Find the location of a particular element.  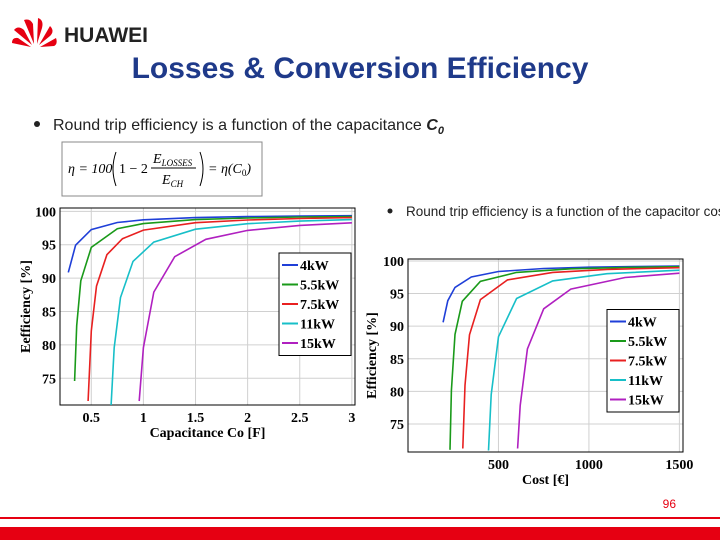

x-tick-label: 1000 is located at coordinates (589, 465).